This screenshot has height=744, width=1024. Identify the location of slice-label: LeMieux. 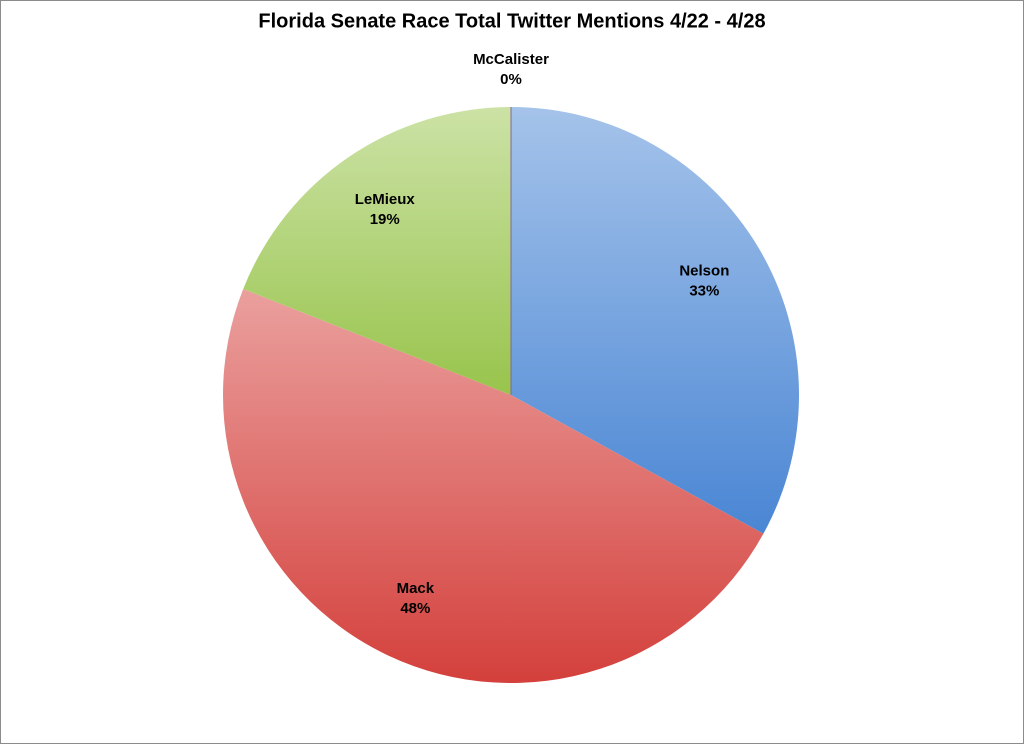
(385, 199).